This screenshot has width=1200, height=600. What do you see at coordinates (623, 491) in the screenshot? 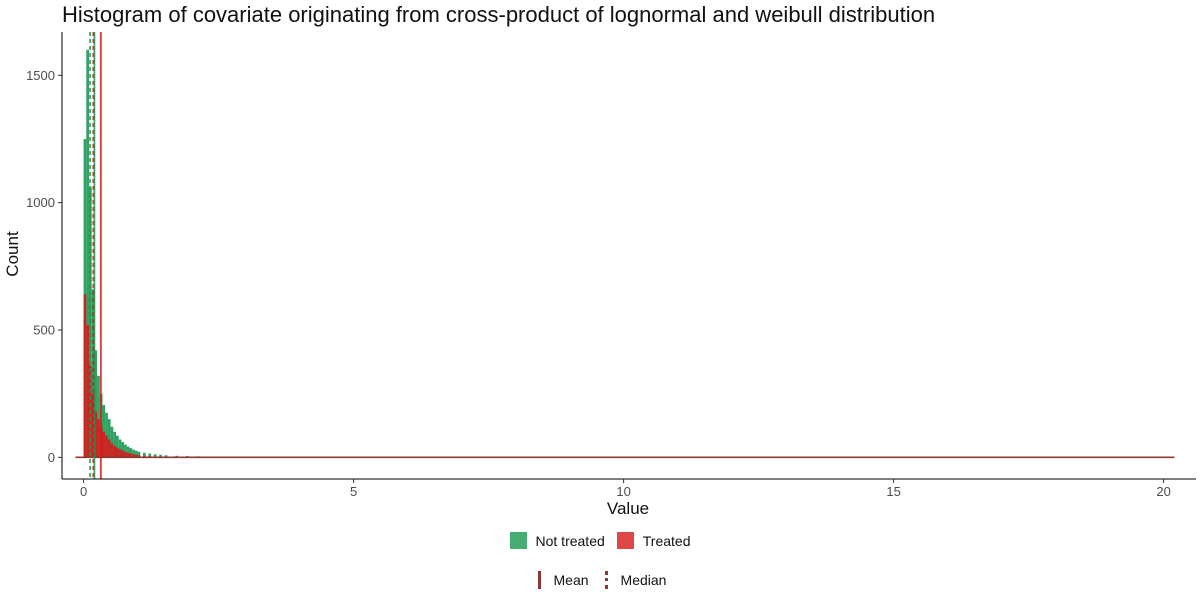
I see `x-tick-label: 10` at bounding box center [623, 491].